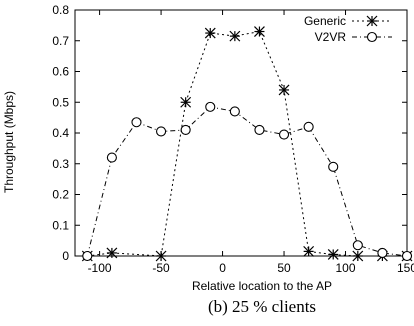 This screenshot has width=414, height=326. Describe the element at coordinates (60, 72) in the screenshot. I see `y-tick-label: 0.6` at that location.